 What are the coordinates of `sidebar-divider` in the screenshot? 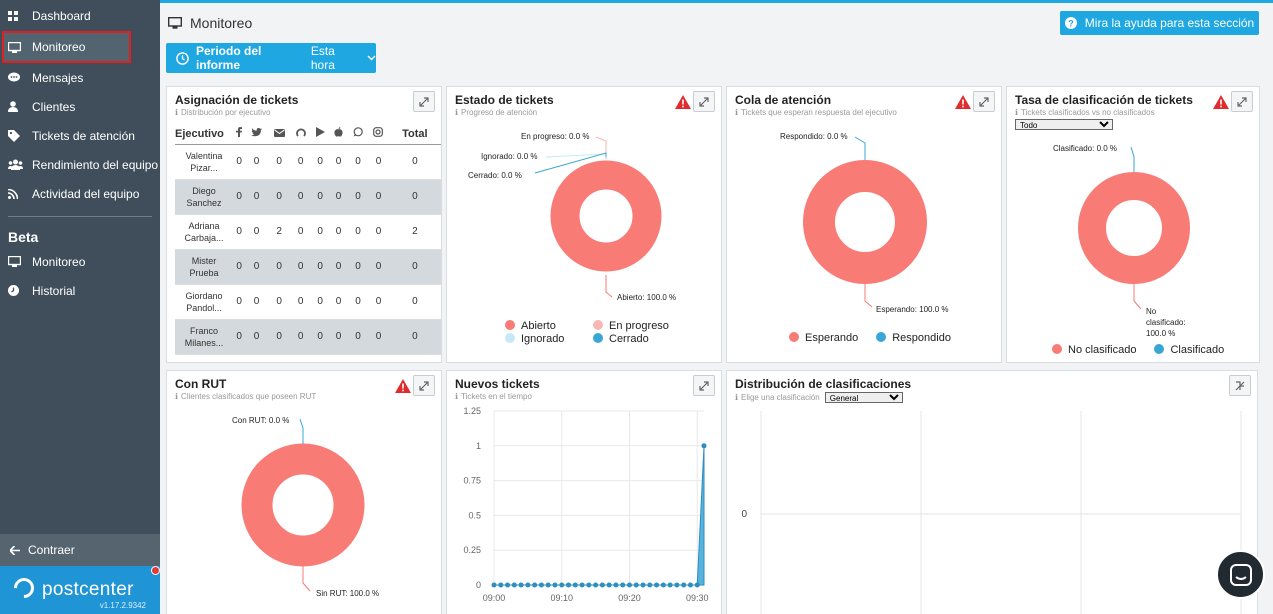 It's located at (80, 216).